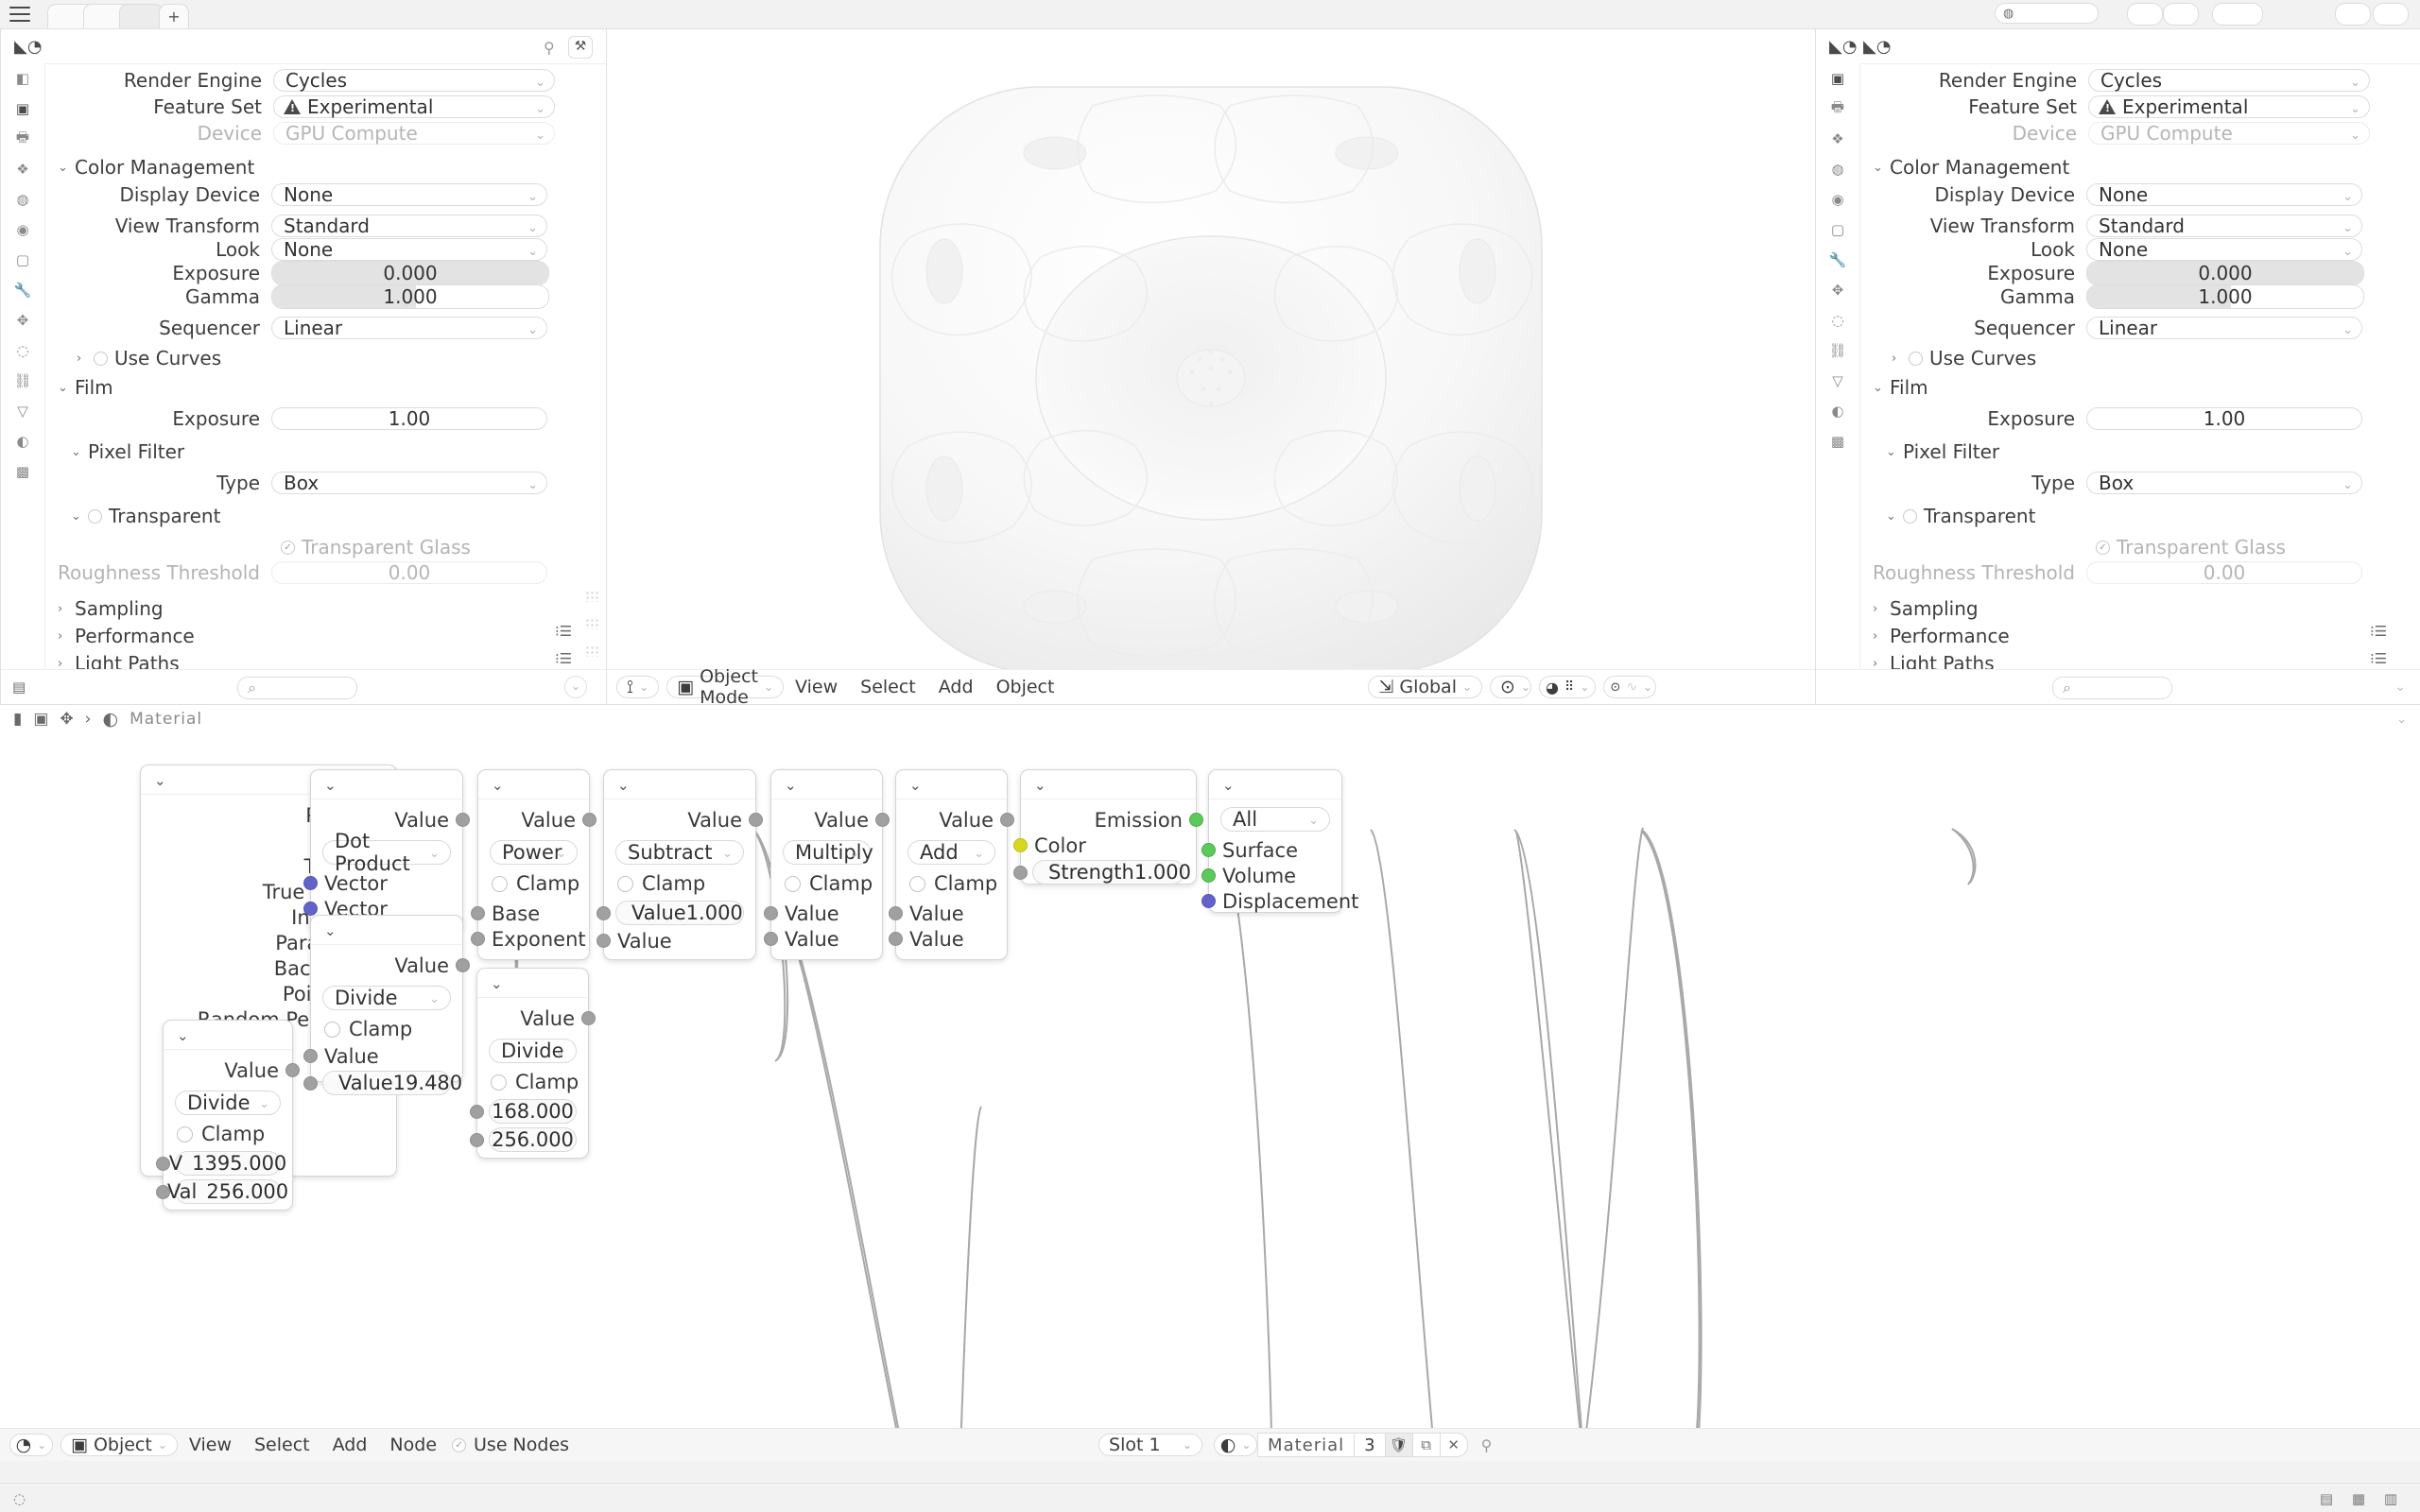 Image resolution: width=2420 pixels, height=1512 pixels. Describe the element at coordinates (1279, 901) in the screenshot. I see `input-displacement: Displacement` at that location.